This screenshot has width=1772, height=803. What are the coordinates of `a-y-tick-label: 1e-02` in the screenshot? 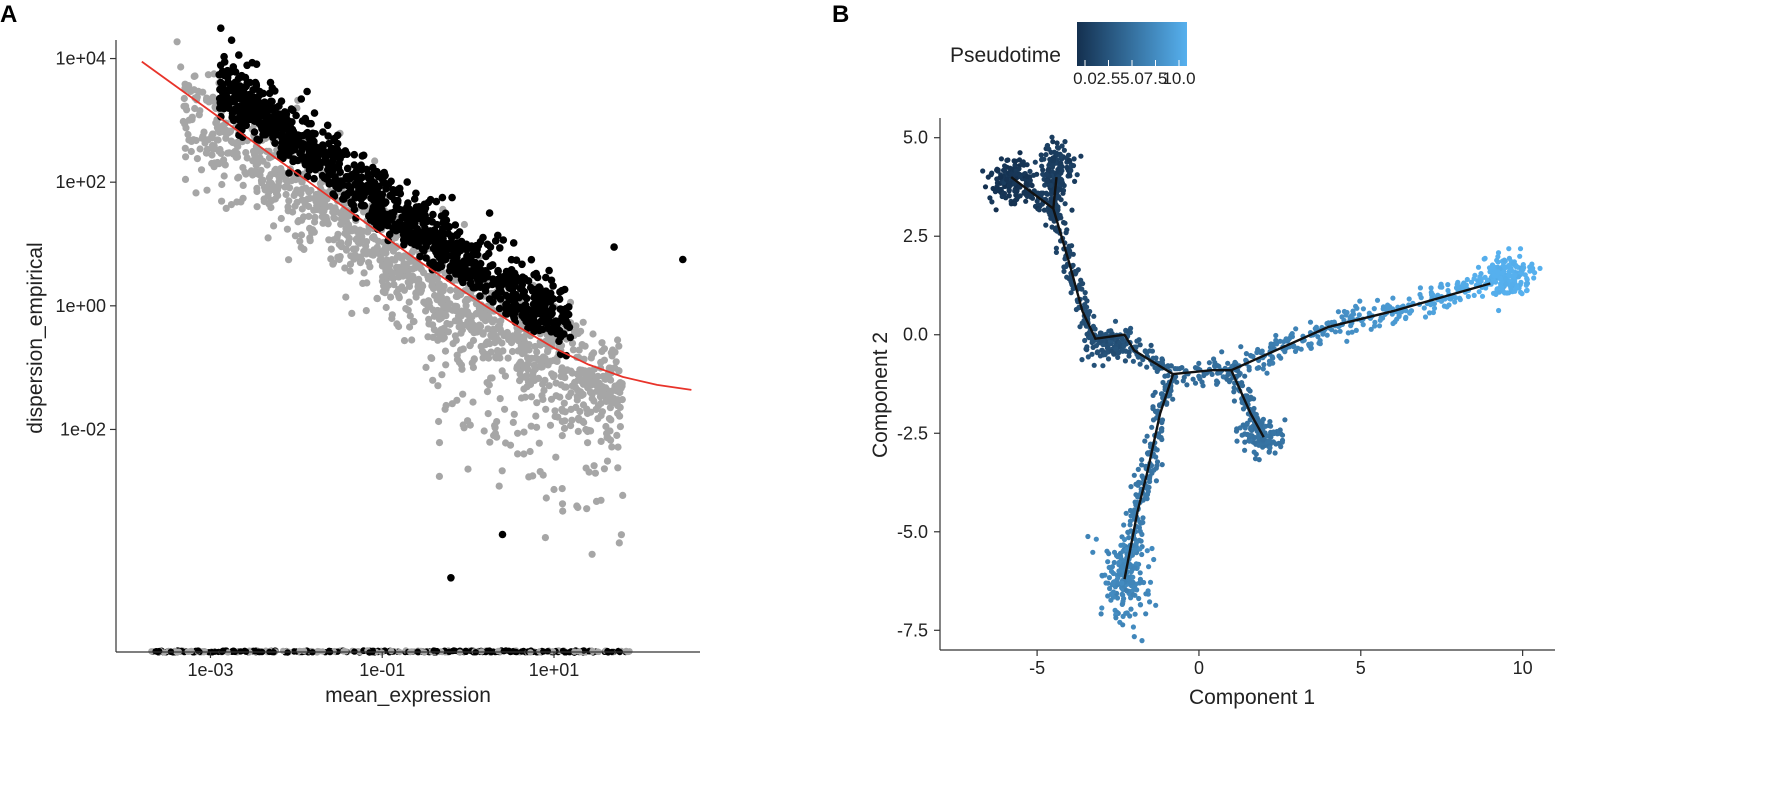 It's located at (83, 429).